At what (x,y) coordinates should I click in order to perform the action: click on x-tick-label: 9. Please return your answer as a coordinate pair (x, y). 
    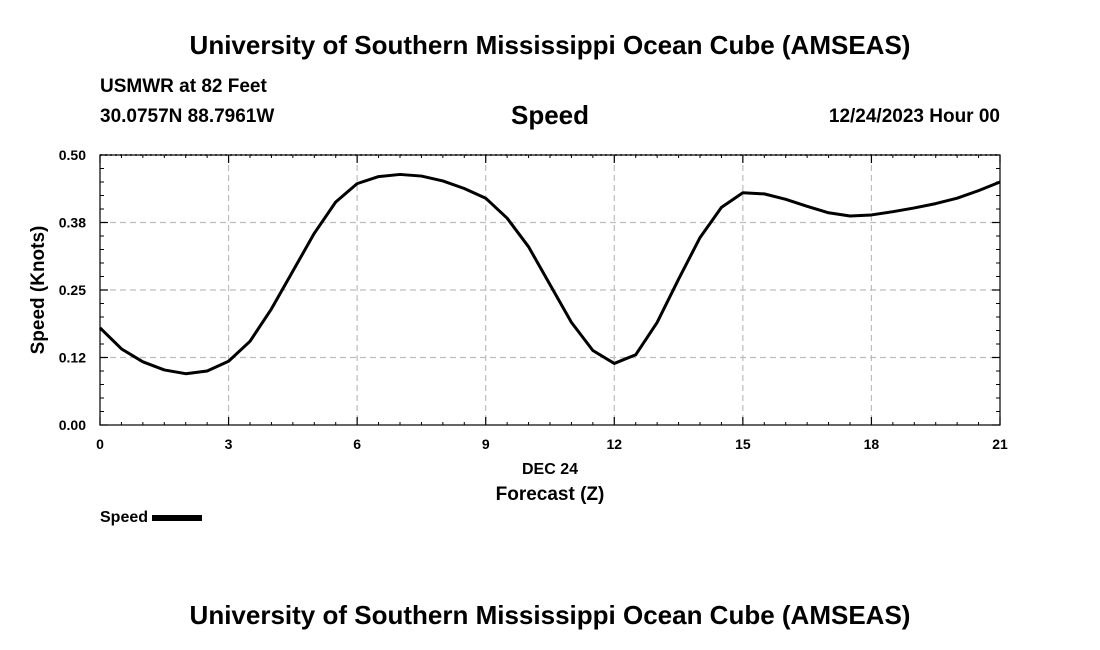
    Looking at the image, I should click on (486, 444).